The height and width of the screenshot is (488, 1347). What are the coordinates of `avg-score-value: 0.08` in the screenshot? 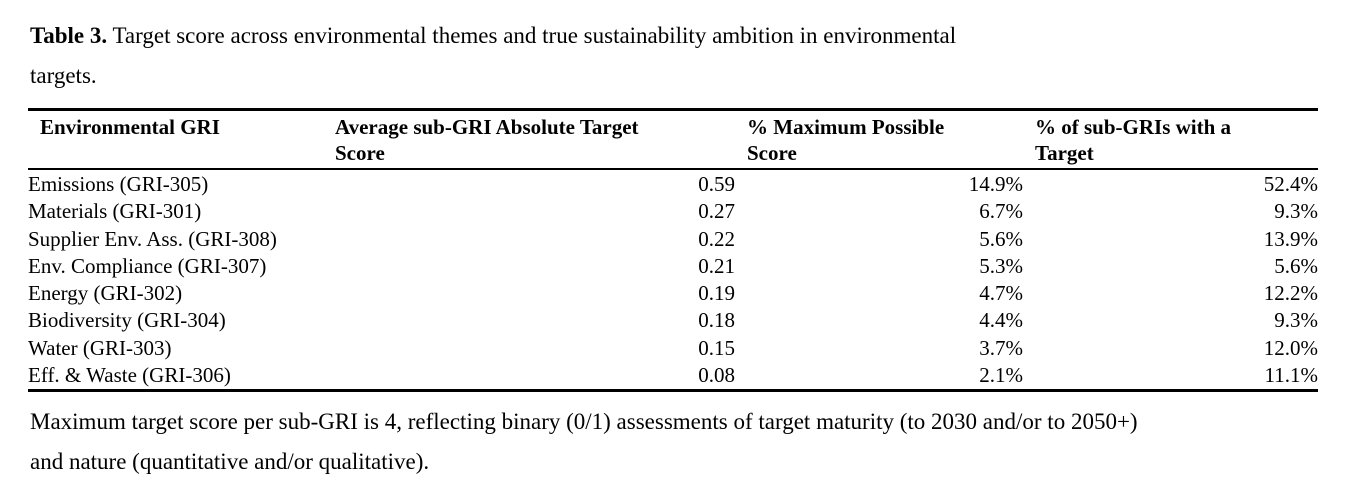 It's located at (716, 375).